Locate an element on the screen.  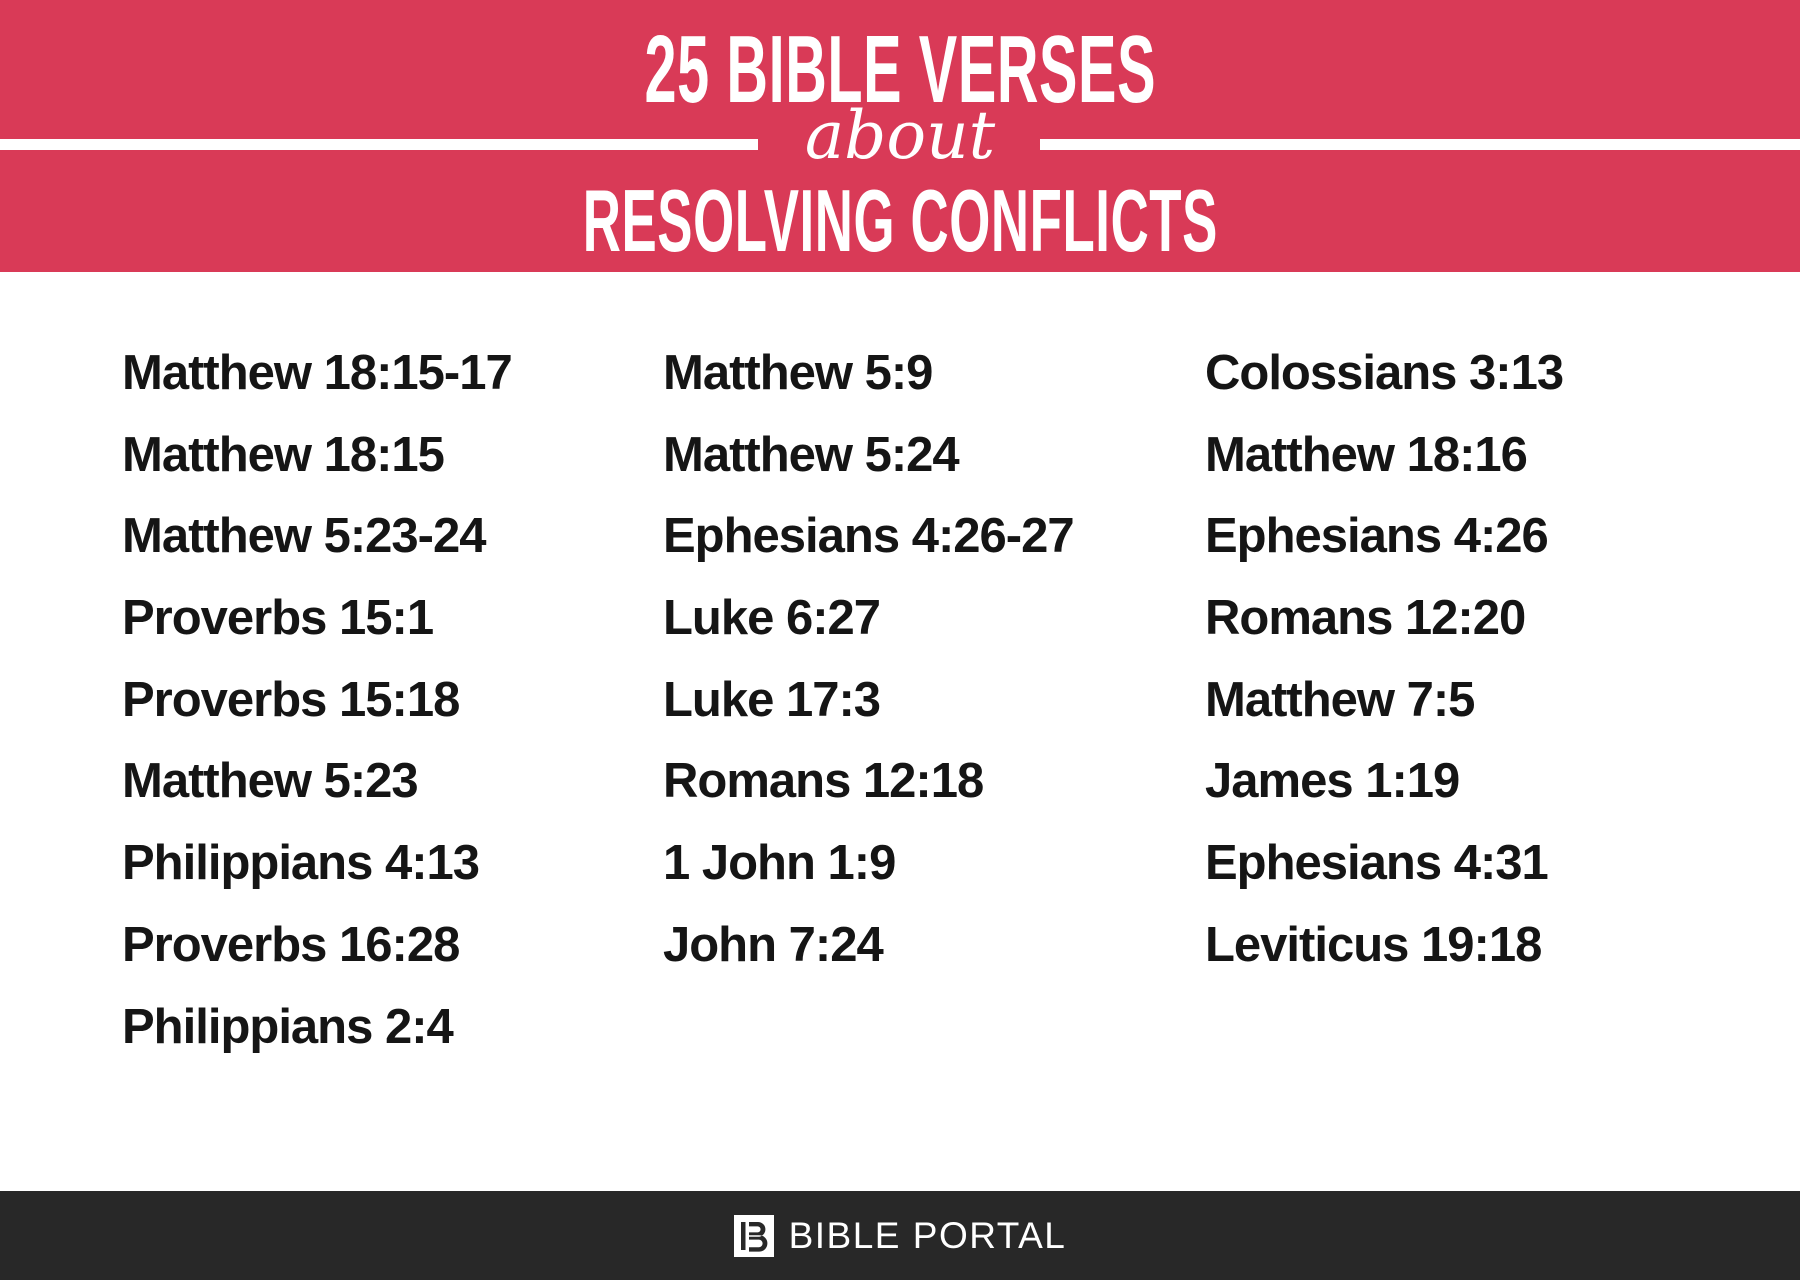
verse-item: 1 John 1:9 is located at coordinates (779, 863).